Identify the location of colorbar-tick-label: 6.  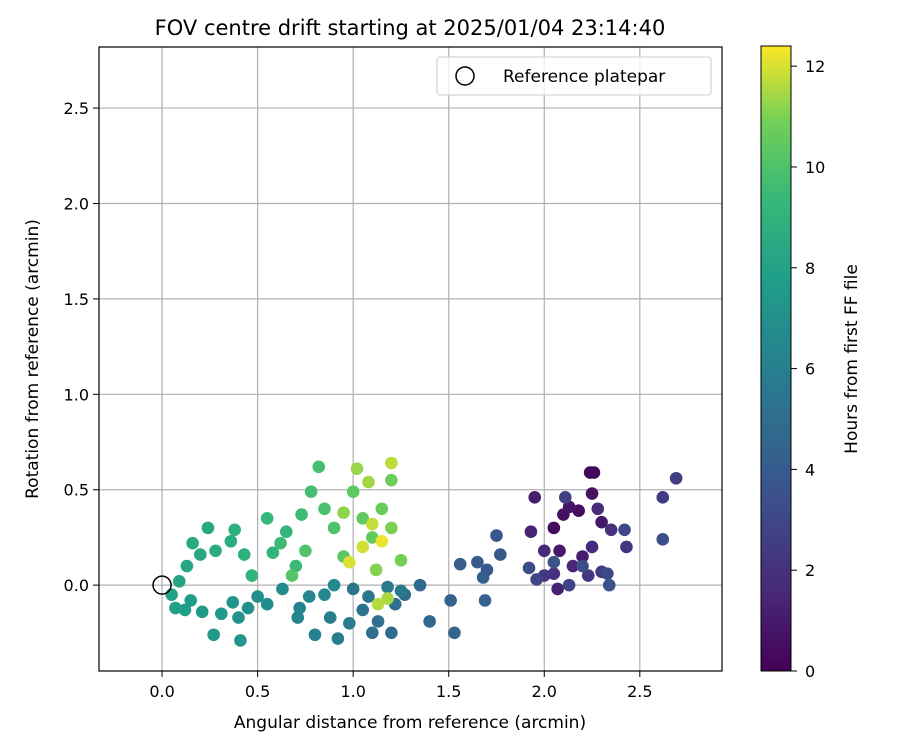
(810, 369).